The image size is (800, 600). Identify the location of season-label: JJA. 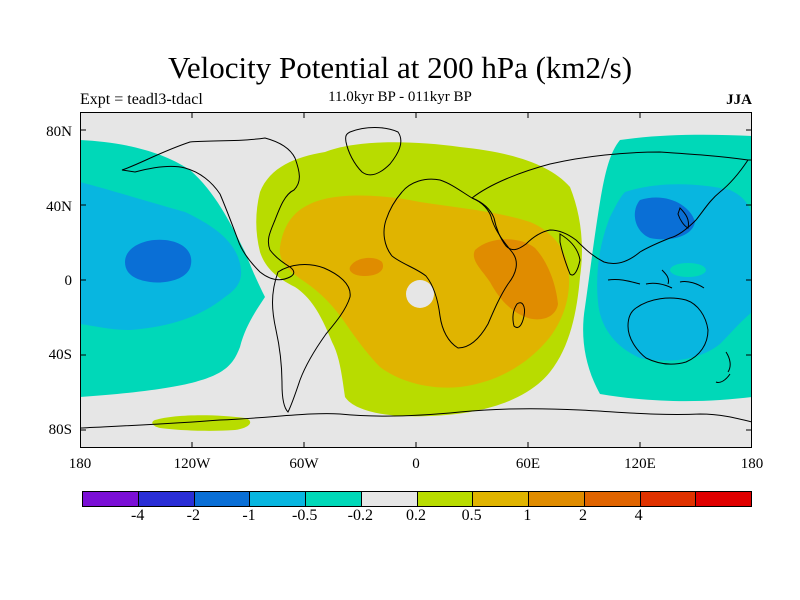
(739, 100).